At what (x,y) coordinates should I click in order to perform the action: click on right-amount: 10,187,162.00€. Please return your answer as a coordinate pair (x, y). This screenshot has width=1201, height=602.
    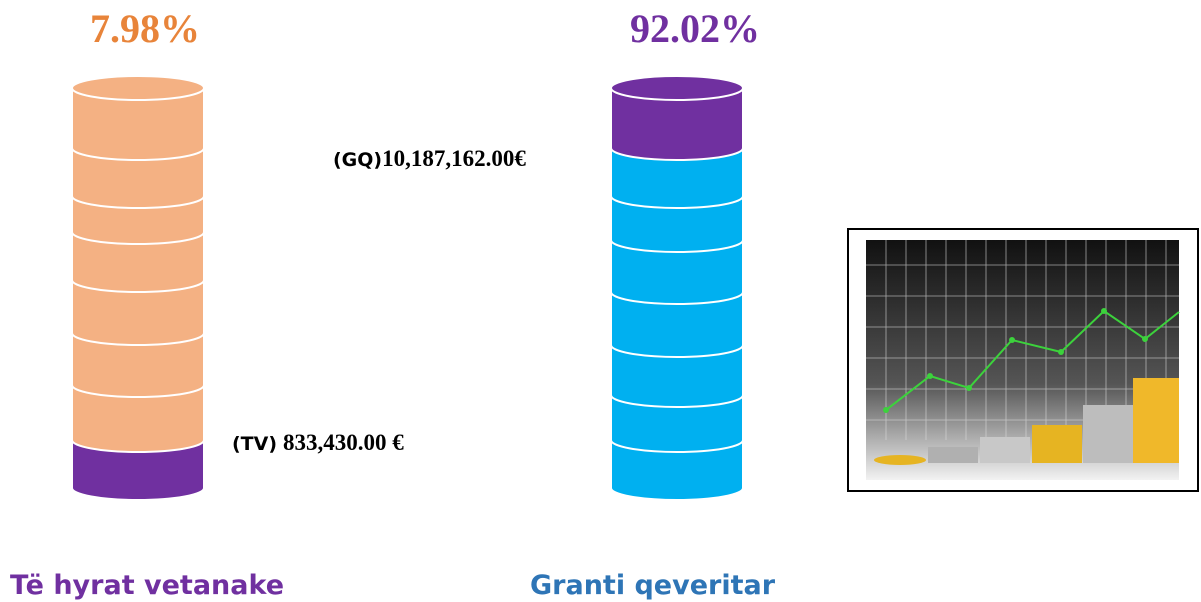
    Looking at the image, I should click on (454, 158).